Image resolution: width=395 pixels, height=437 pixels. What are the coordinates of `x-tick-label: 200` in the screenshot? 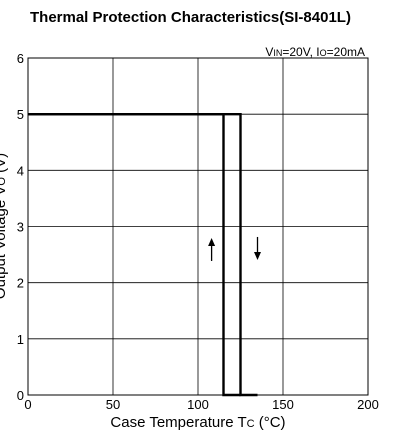 It's located at (368, 404).